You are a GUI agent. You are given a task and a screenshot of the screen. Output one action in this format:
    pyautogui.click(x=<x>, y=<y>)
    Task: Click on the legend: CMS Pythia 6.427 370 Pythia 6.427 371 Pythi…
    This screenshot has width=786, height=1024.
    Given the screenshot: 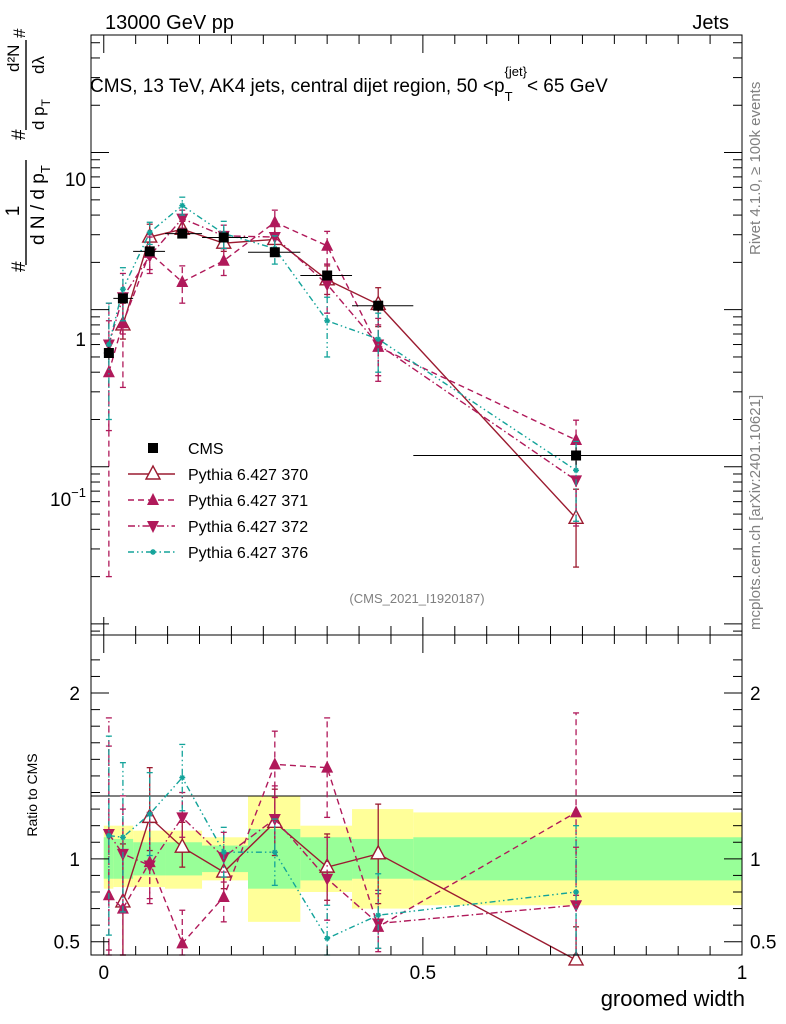 What is the action you would take?
    pyautogui.click(x=218, y=501)
    